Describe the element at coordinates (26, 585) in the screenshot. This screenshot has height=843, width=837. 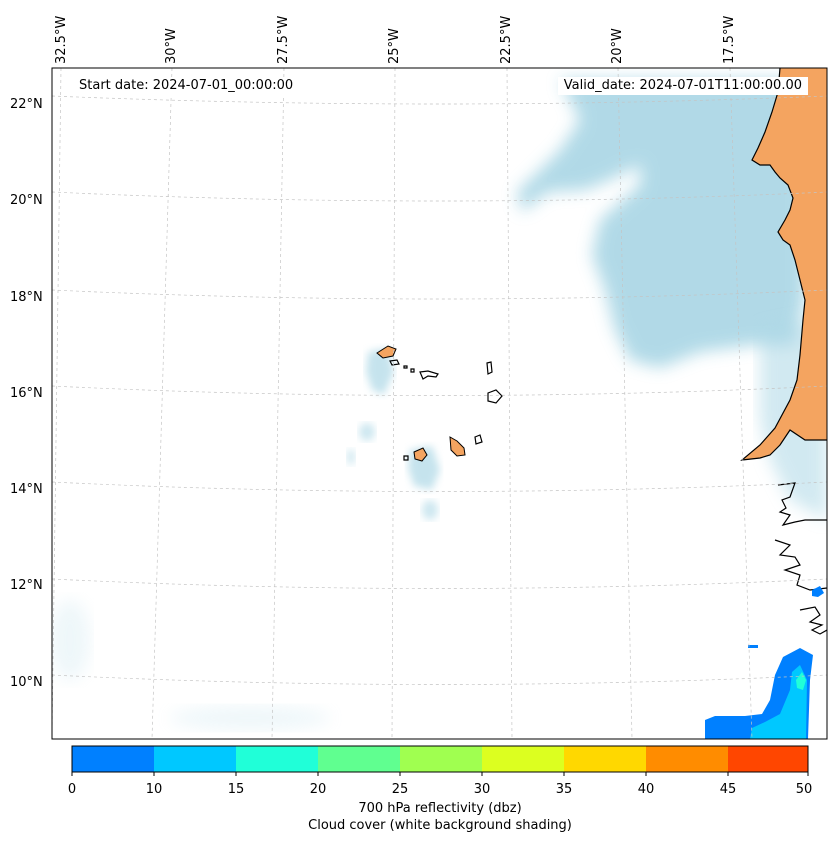
I see `lat-label-12n: 12°N` at that location.